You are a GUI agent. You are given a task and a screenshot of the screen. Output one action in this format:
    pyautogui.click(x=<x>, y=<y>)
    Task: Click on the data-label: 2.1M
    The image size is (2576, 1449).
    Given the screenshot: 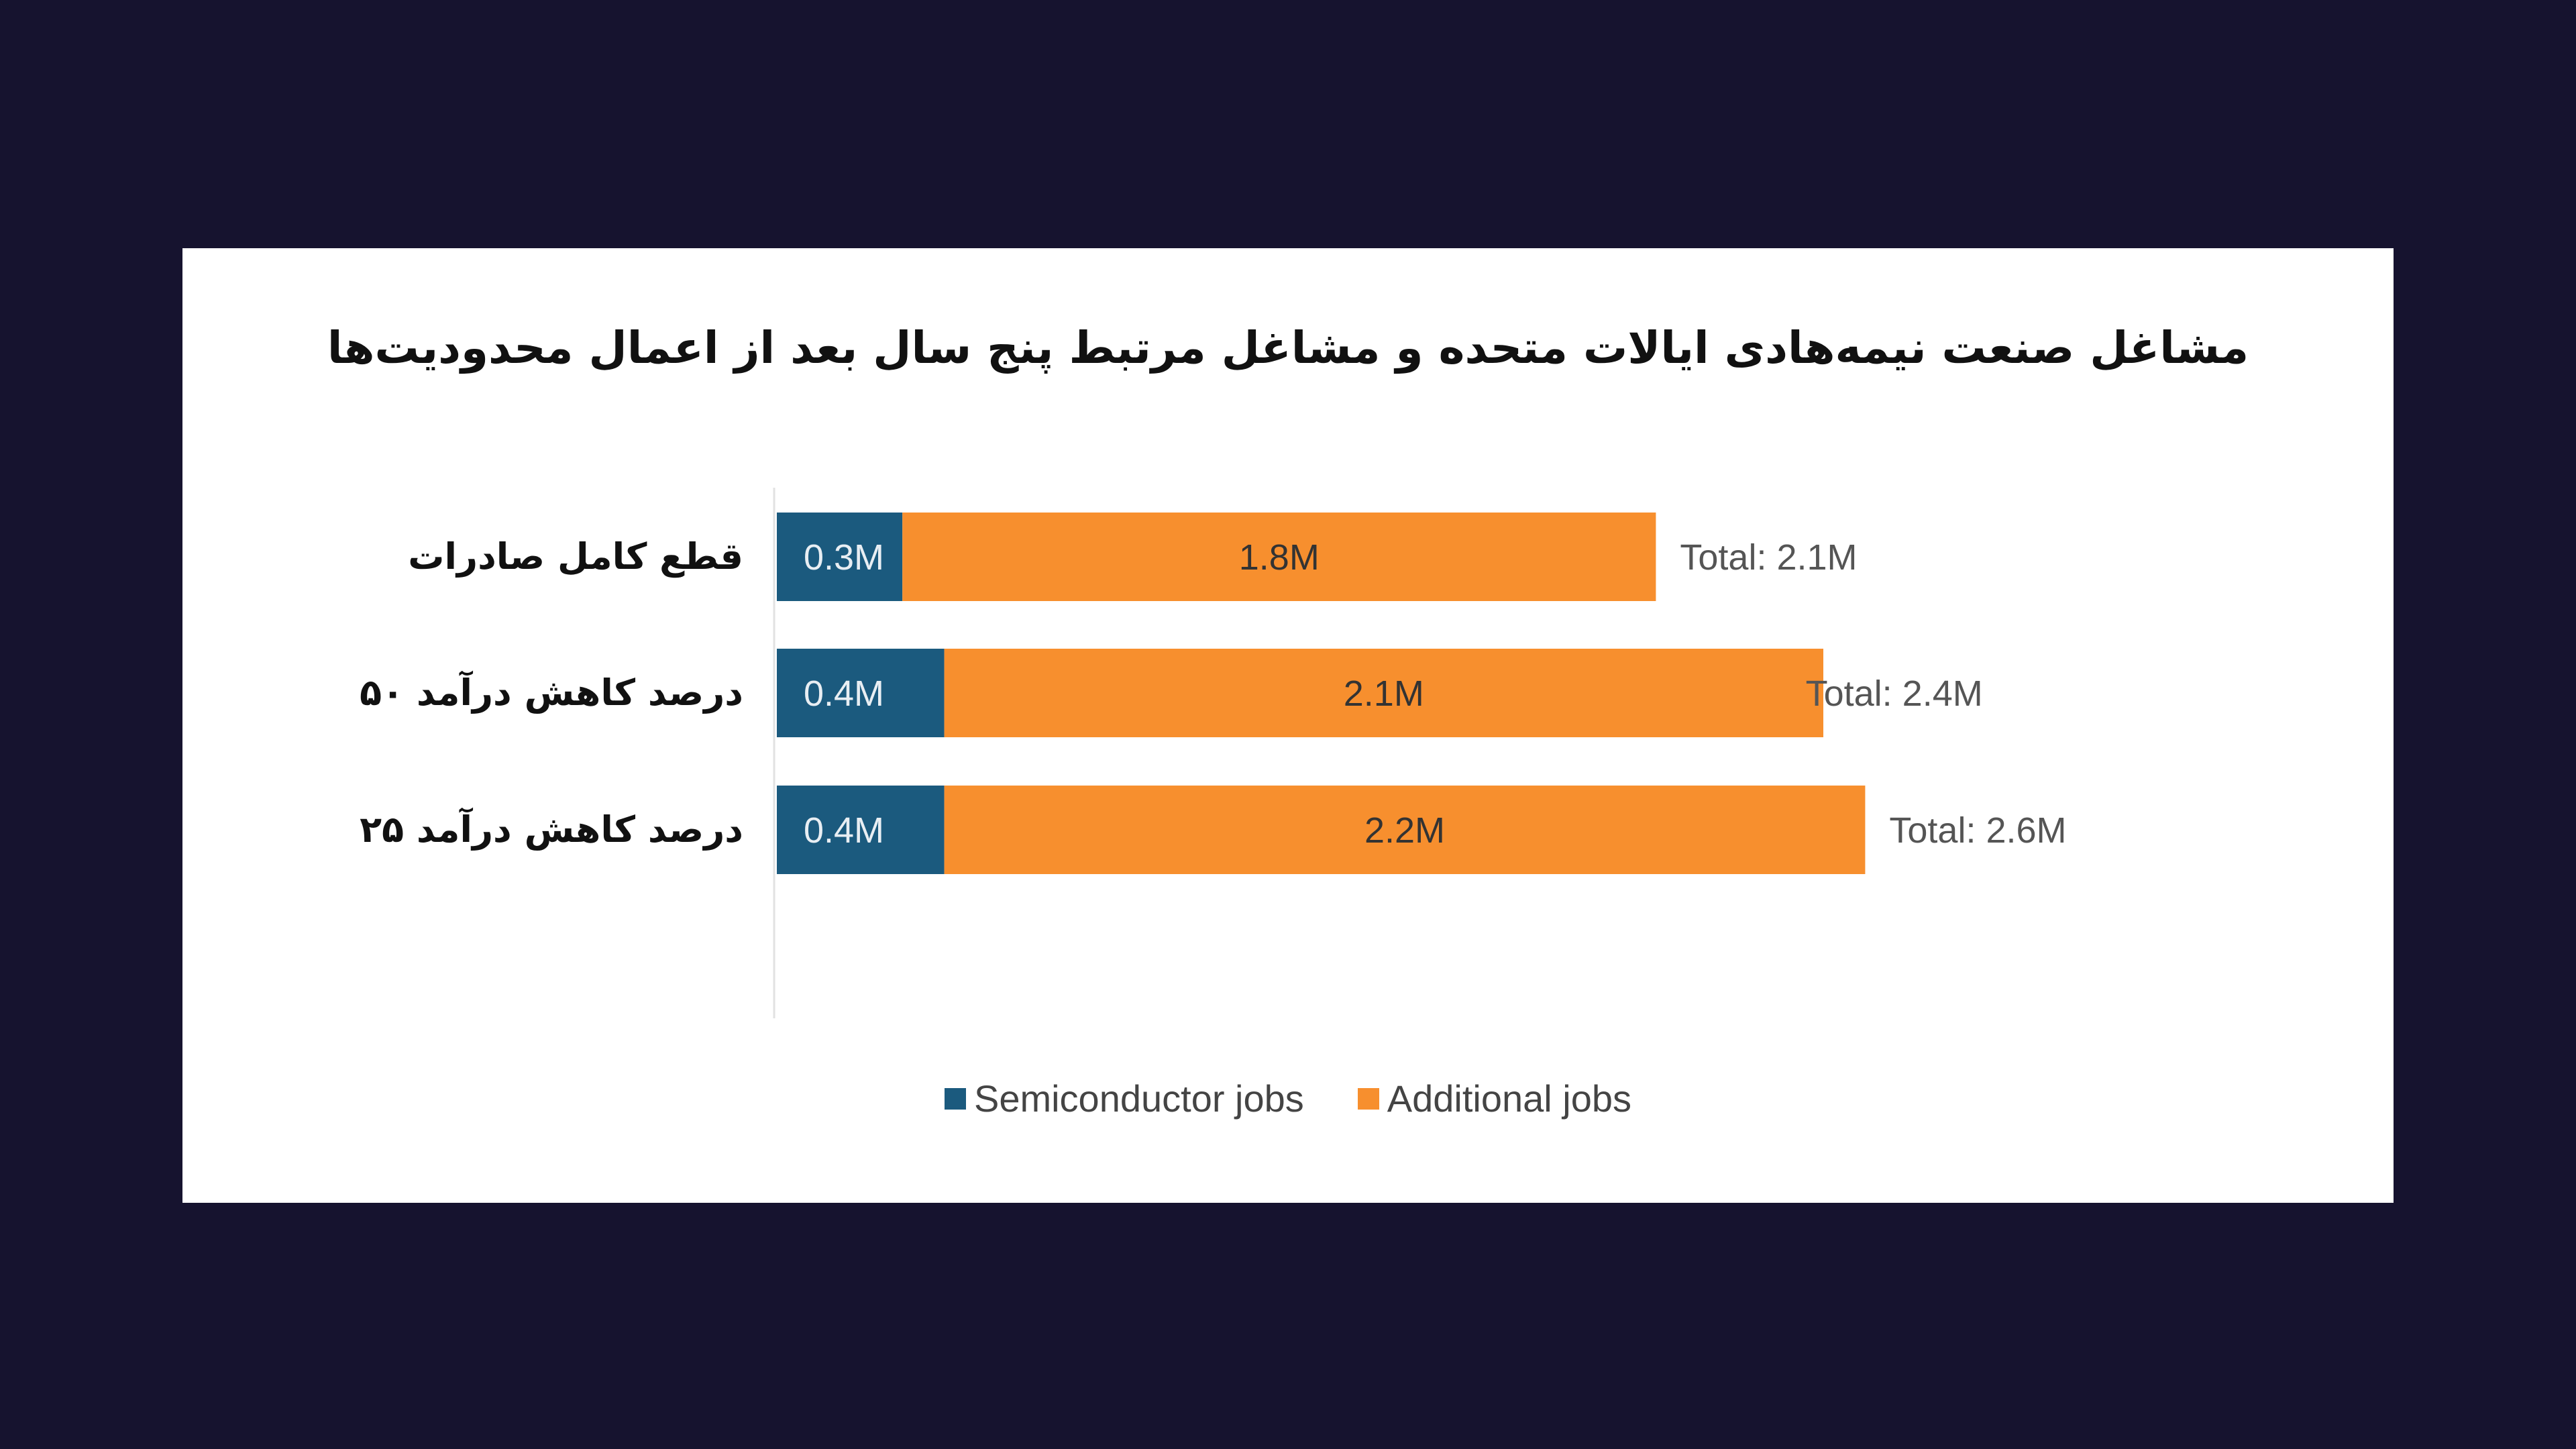 What is the action you would take?
    pyautogui.click(x=1384, y=694)
    